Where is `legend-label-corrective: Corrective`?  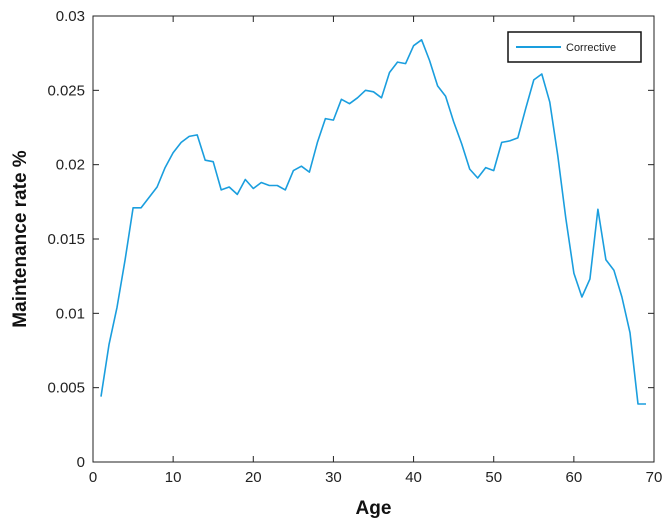
legend-label-corrective: Corrective is located at coordinates (591, 48).